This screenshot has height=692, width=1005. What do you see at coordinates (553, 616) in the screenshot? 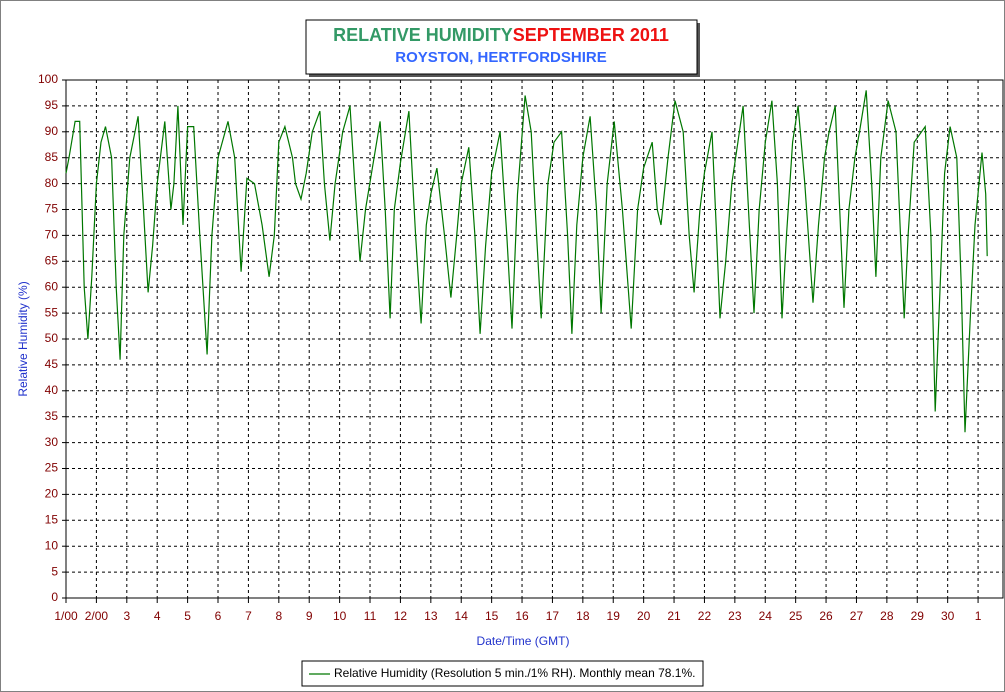
I see `x-tick-label: 17` at bounding box center [553, 616].